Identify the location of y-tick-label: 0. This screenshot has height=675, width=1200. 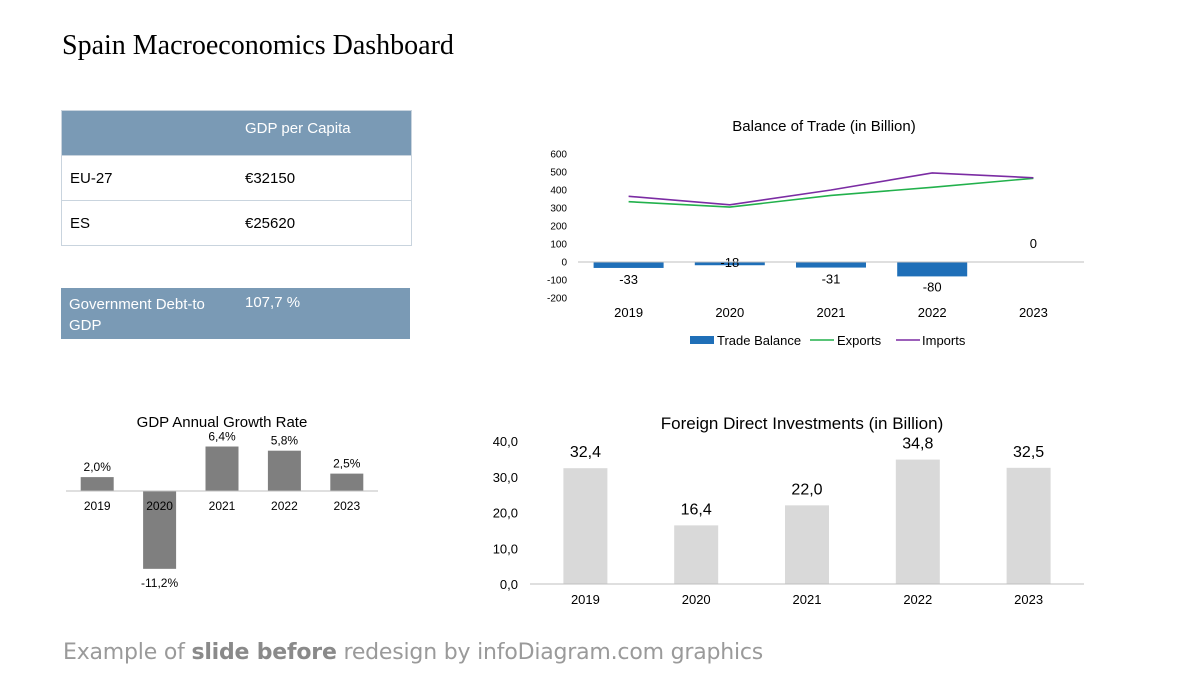
(564, 263).